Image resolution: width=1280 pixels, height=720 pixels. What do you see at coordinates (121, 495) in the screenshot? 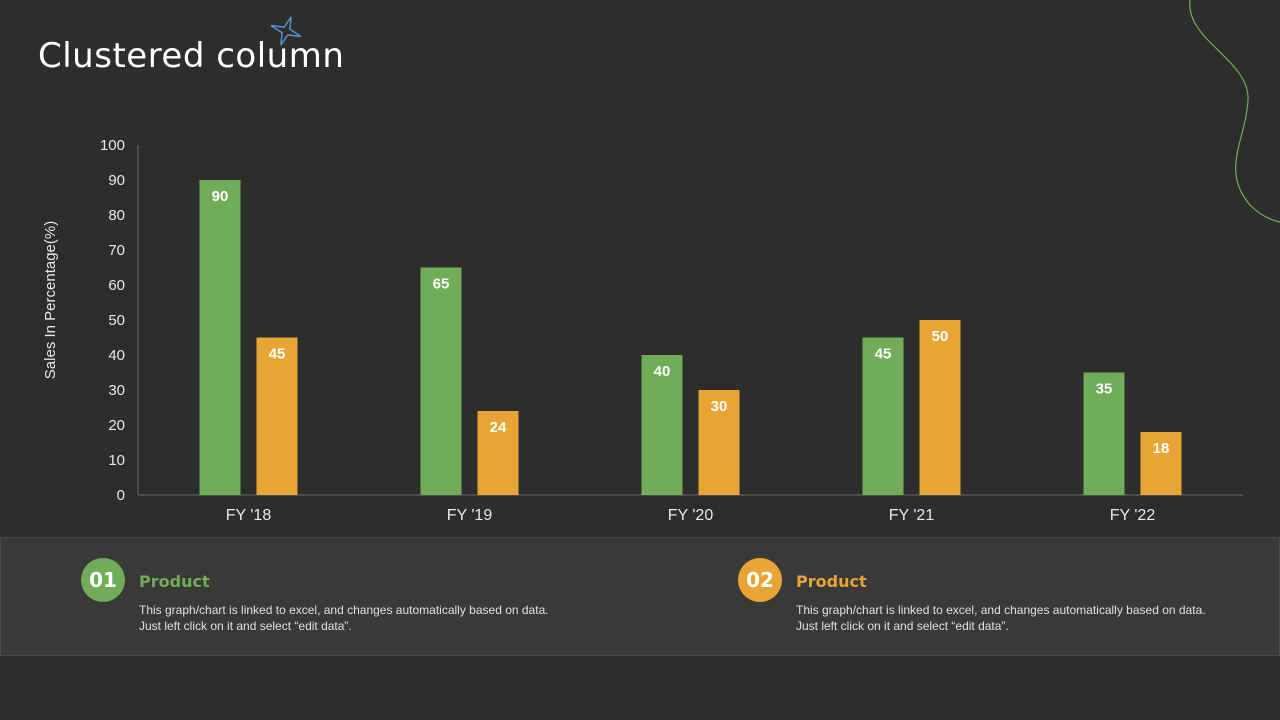
I see `y-tick-label: 0` at bounding box center [121, 495].